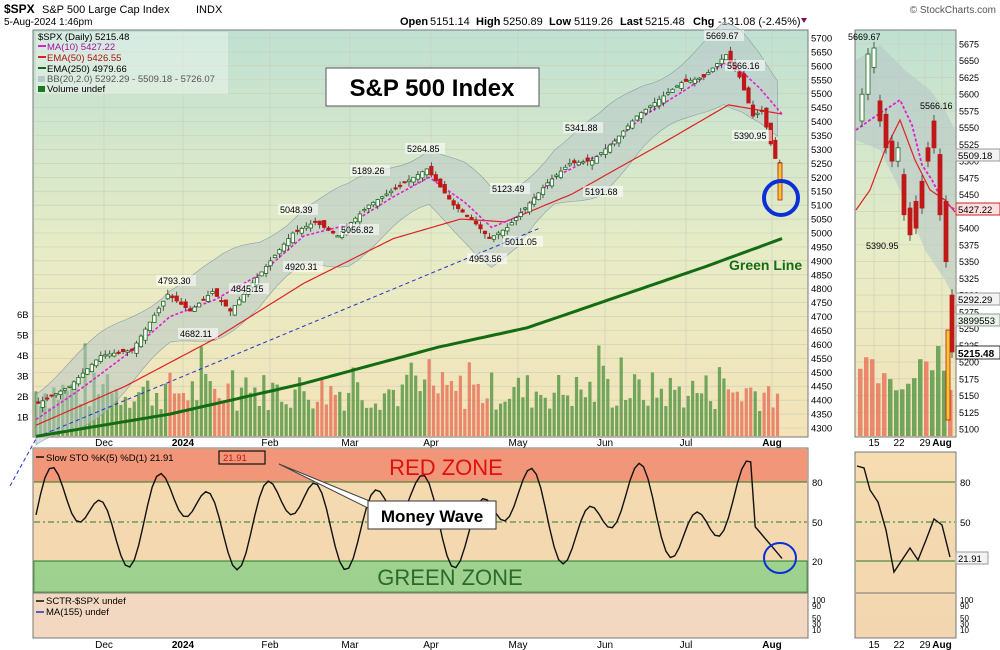 This screenshot has height=650, width=1000. Describe the element at coordinates (969, 329) in the screenshot. I see `zoom-price-tick-label: 5250` at that location.